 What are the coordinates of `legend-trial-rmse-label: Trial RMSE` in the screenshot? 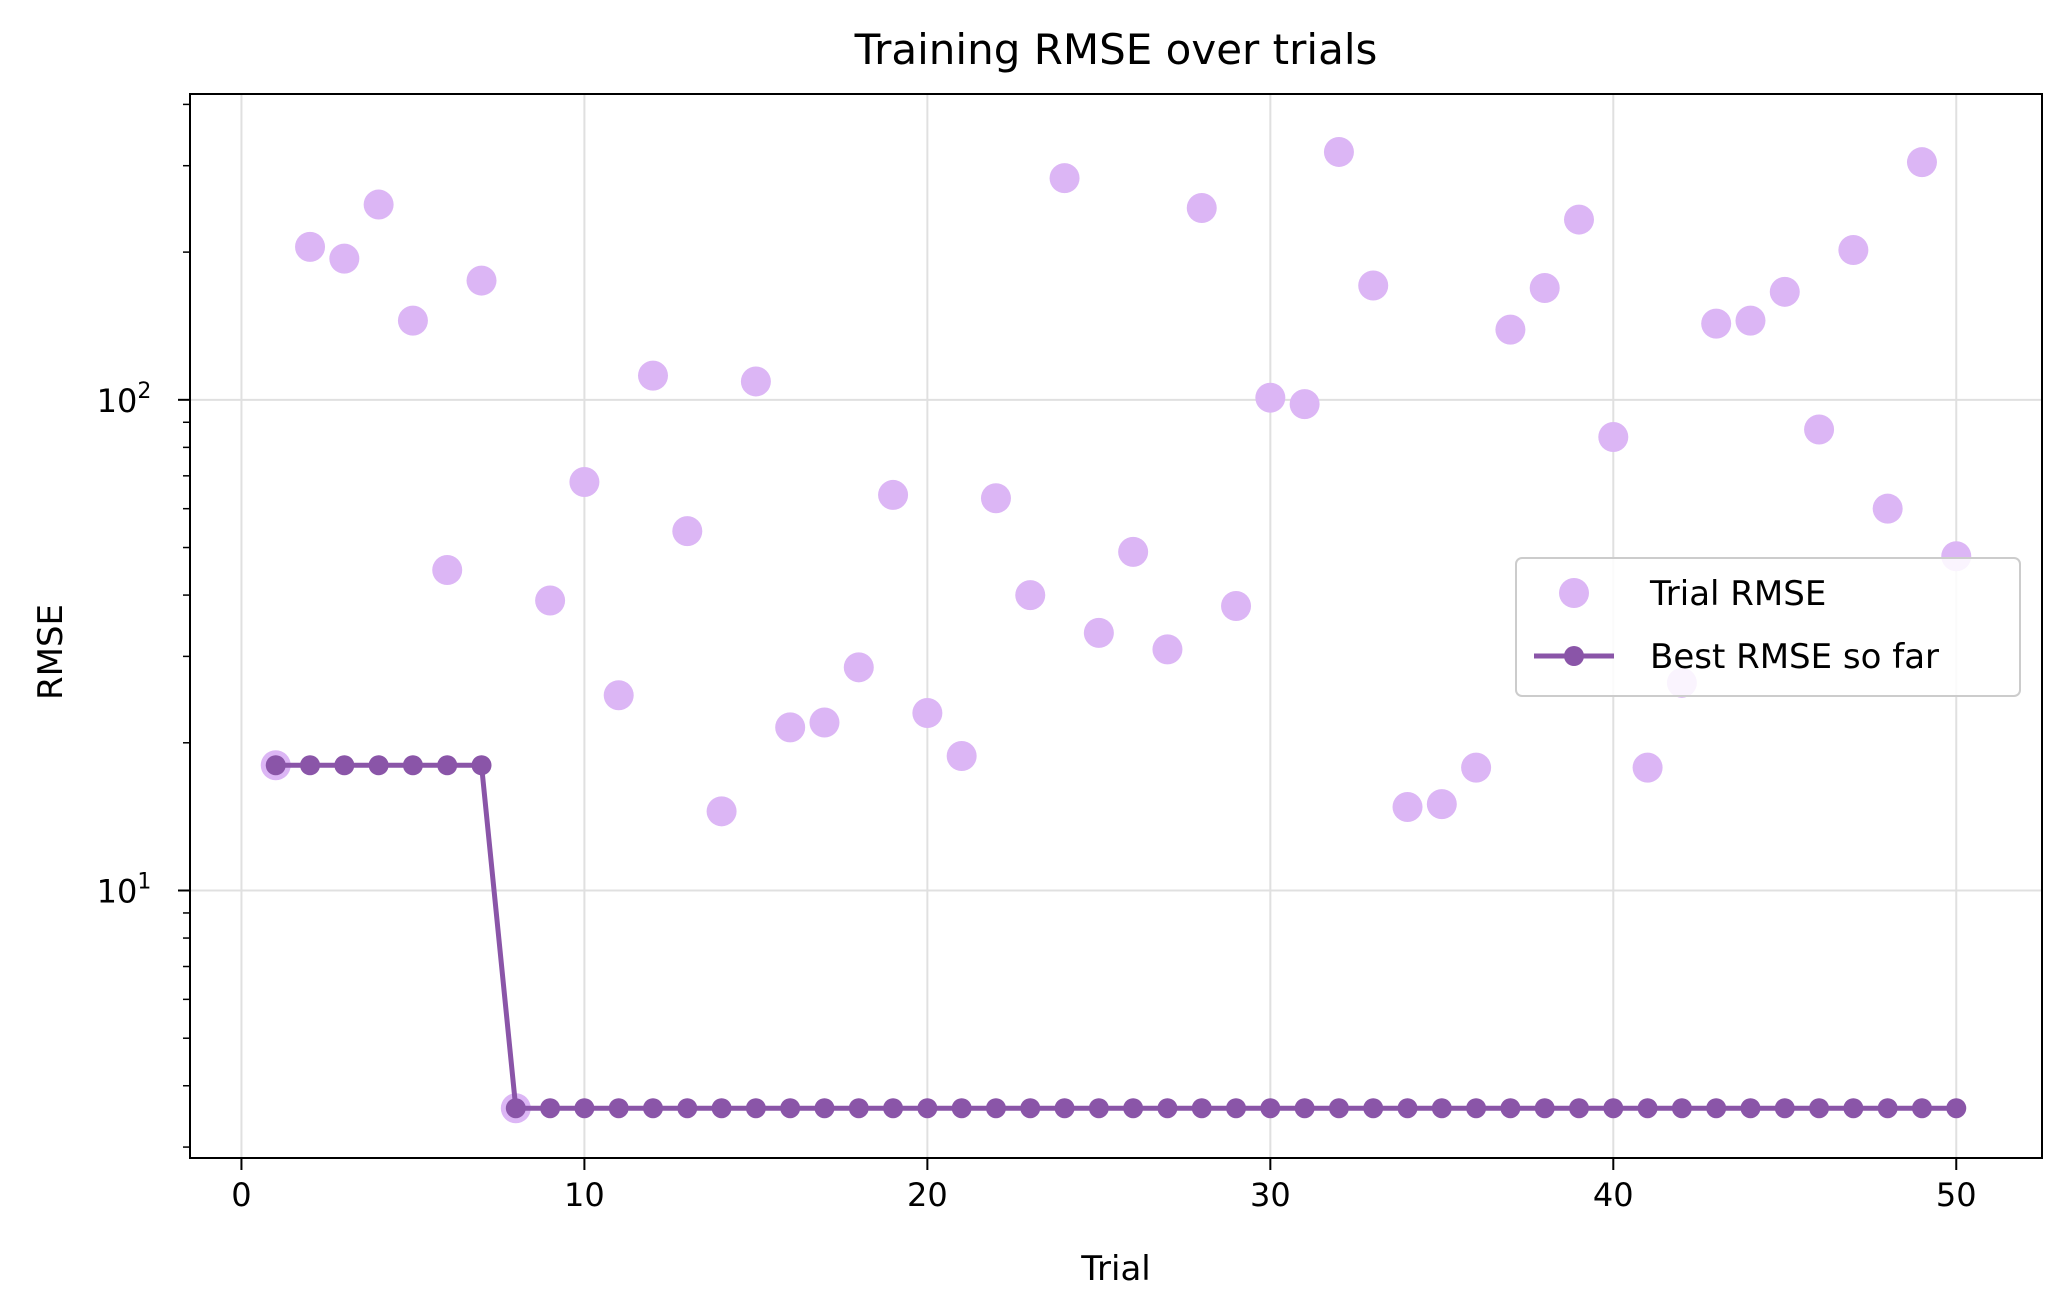 It's located at (1737, 594).